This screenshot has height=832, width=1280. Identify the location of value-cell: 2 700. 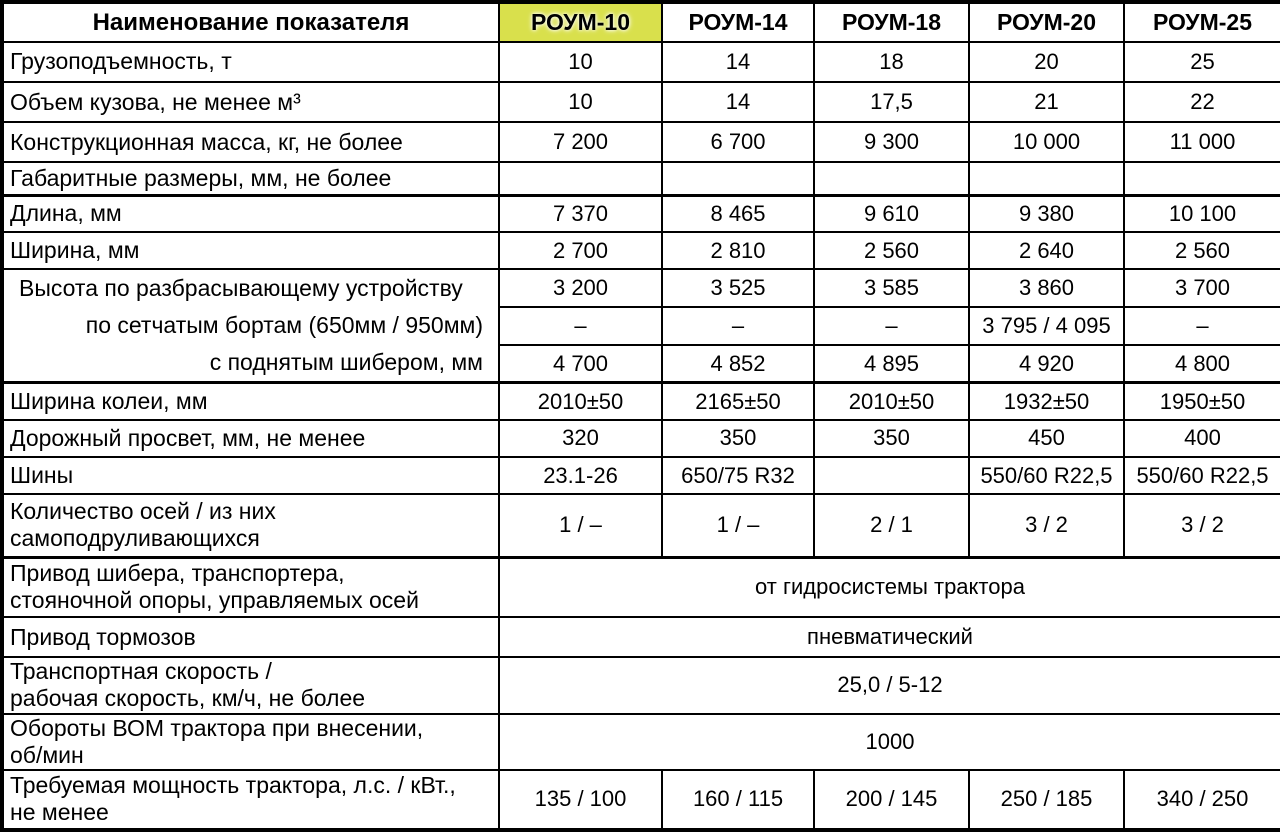
(580, 251).